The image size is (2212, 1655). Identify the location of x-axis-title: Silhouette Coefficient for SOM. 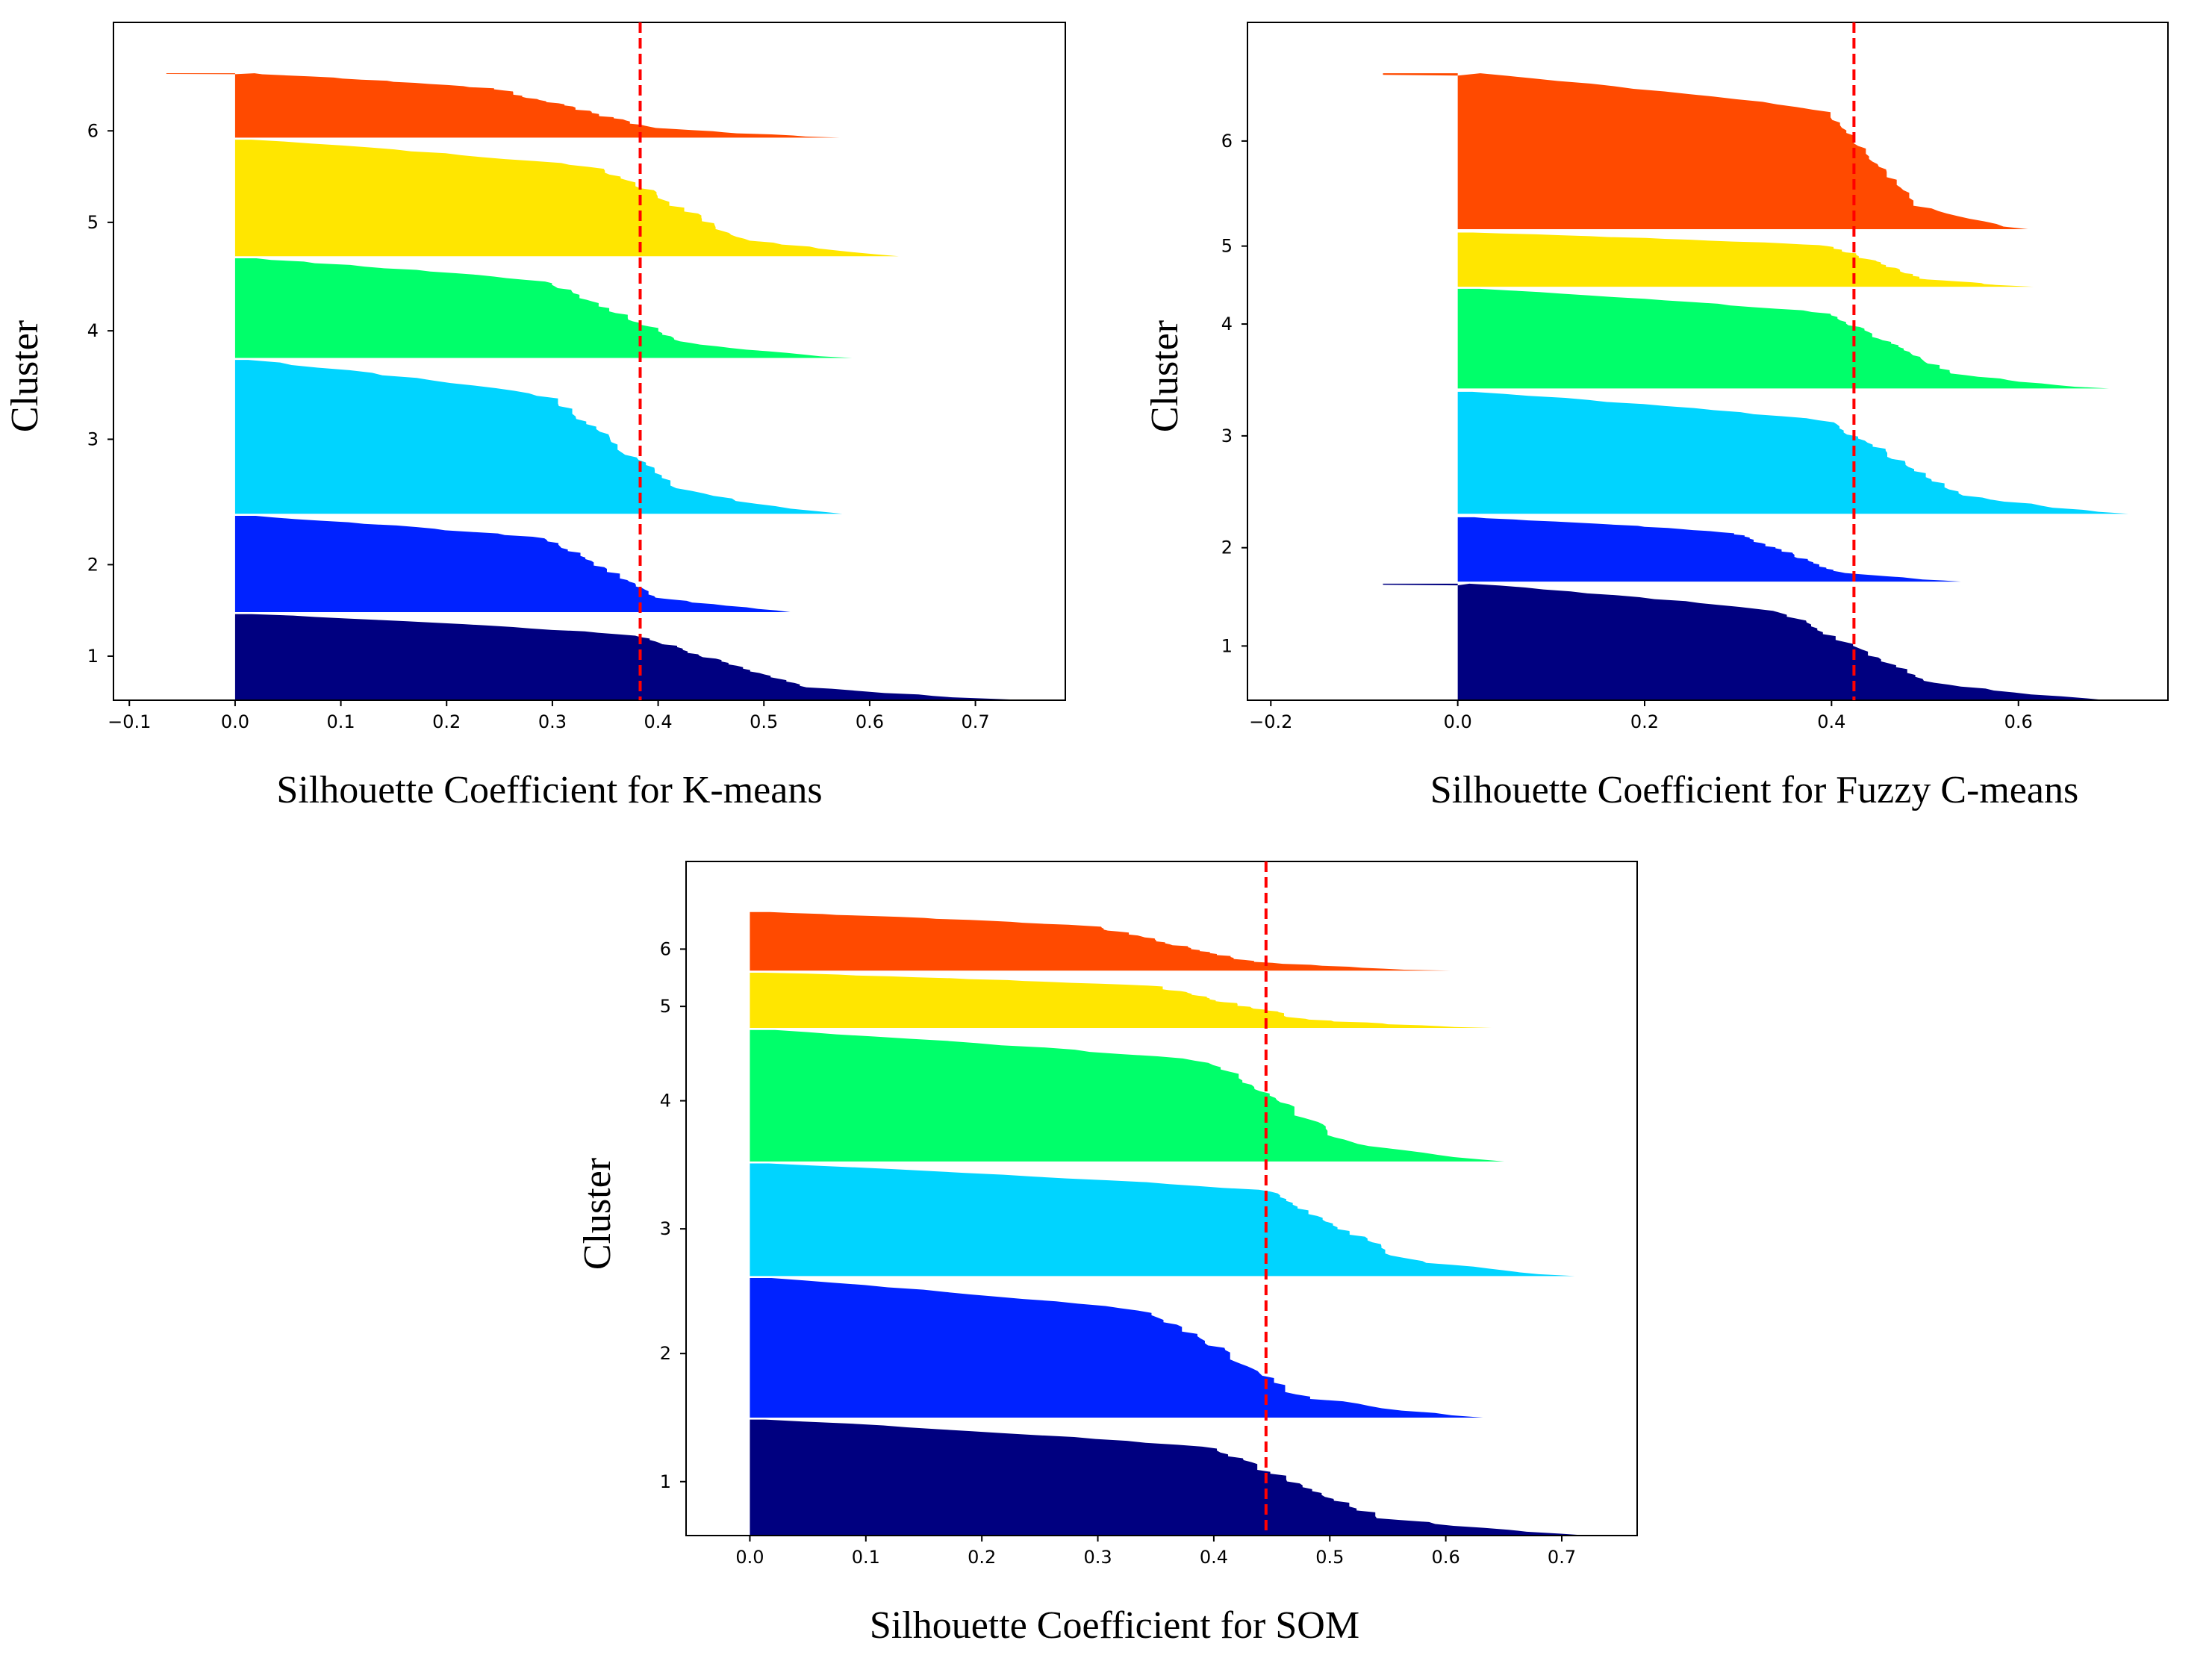
(1114, 1625).